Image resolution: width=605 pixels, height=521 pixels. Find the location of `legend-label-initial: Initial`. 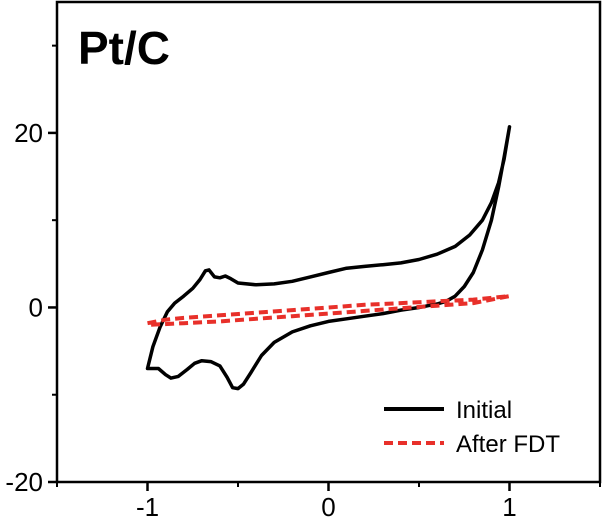

legend-label-initial: Initial is located at coordinates (484, 410).